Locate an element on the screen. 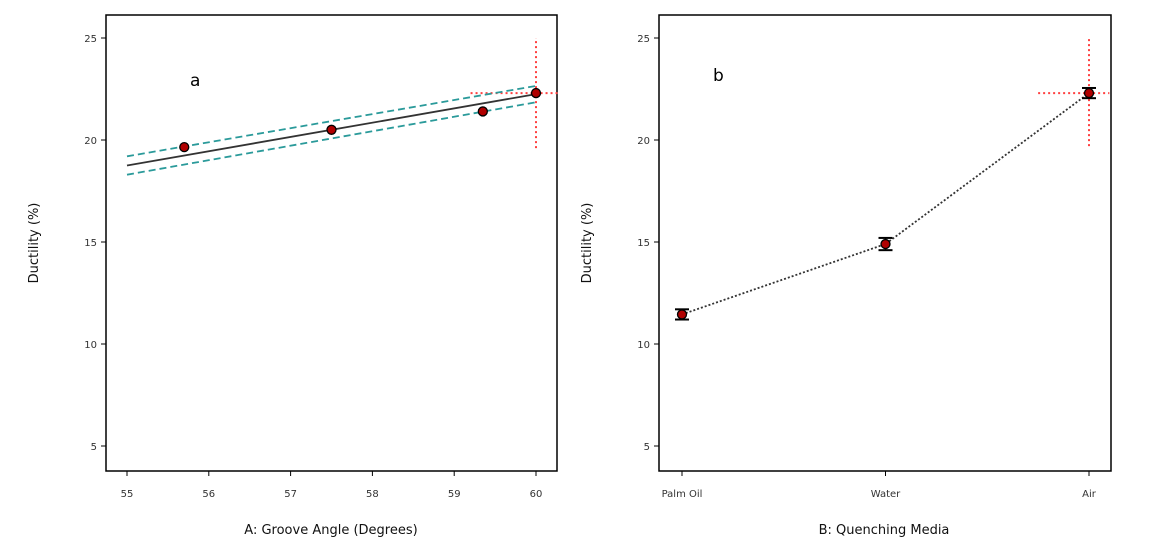 This screenshot has height=557, width=1159. panel-label-a: a is located at coordinates (195, 81).